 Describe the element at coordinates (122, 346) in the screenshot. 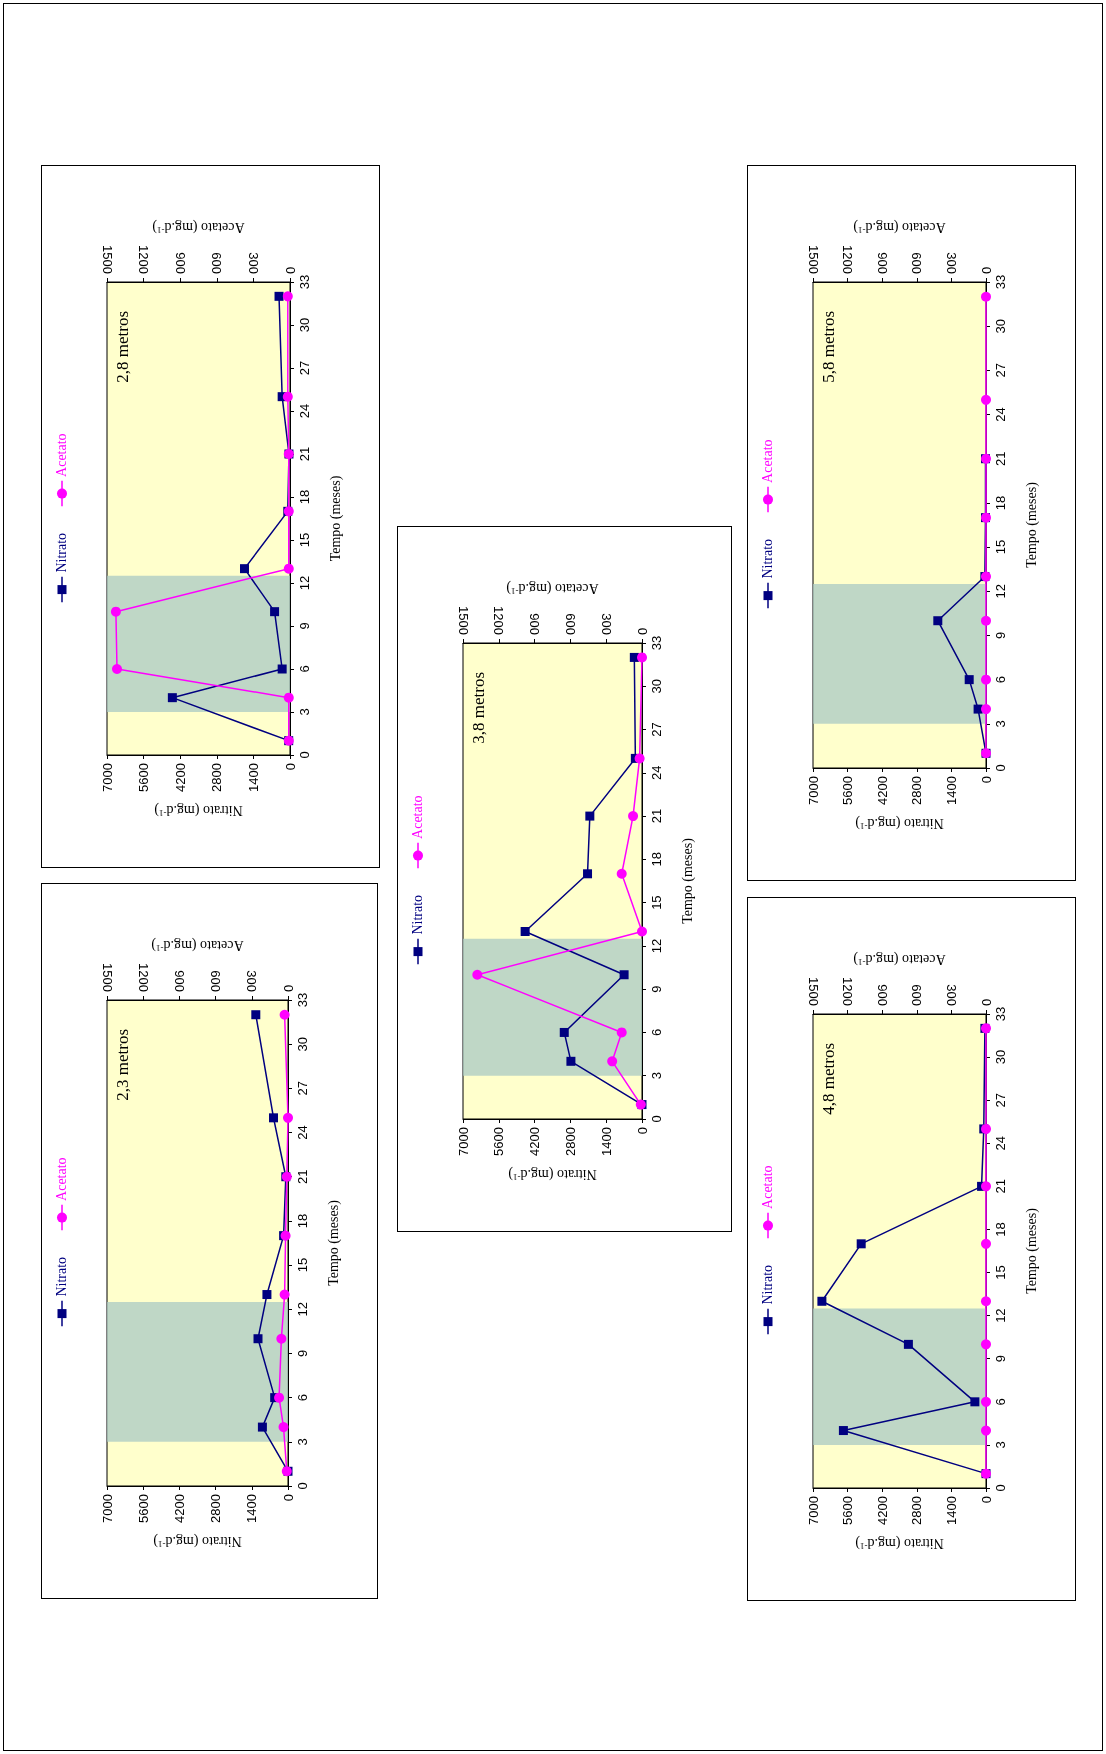

I see `text: 2,8 metros` at that location.